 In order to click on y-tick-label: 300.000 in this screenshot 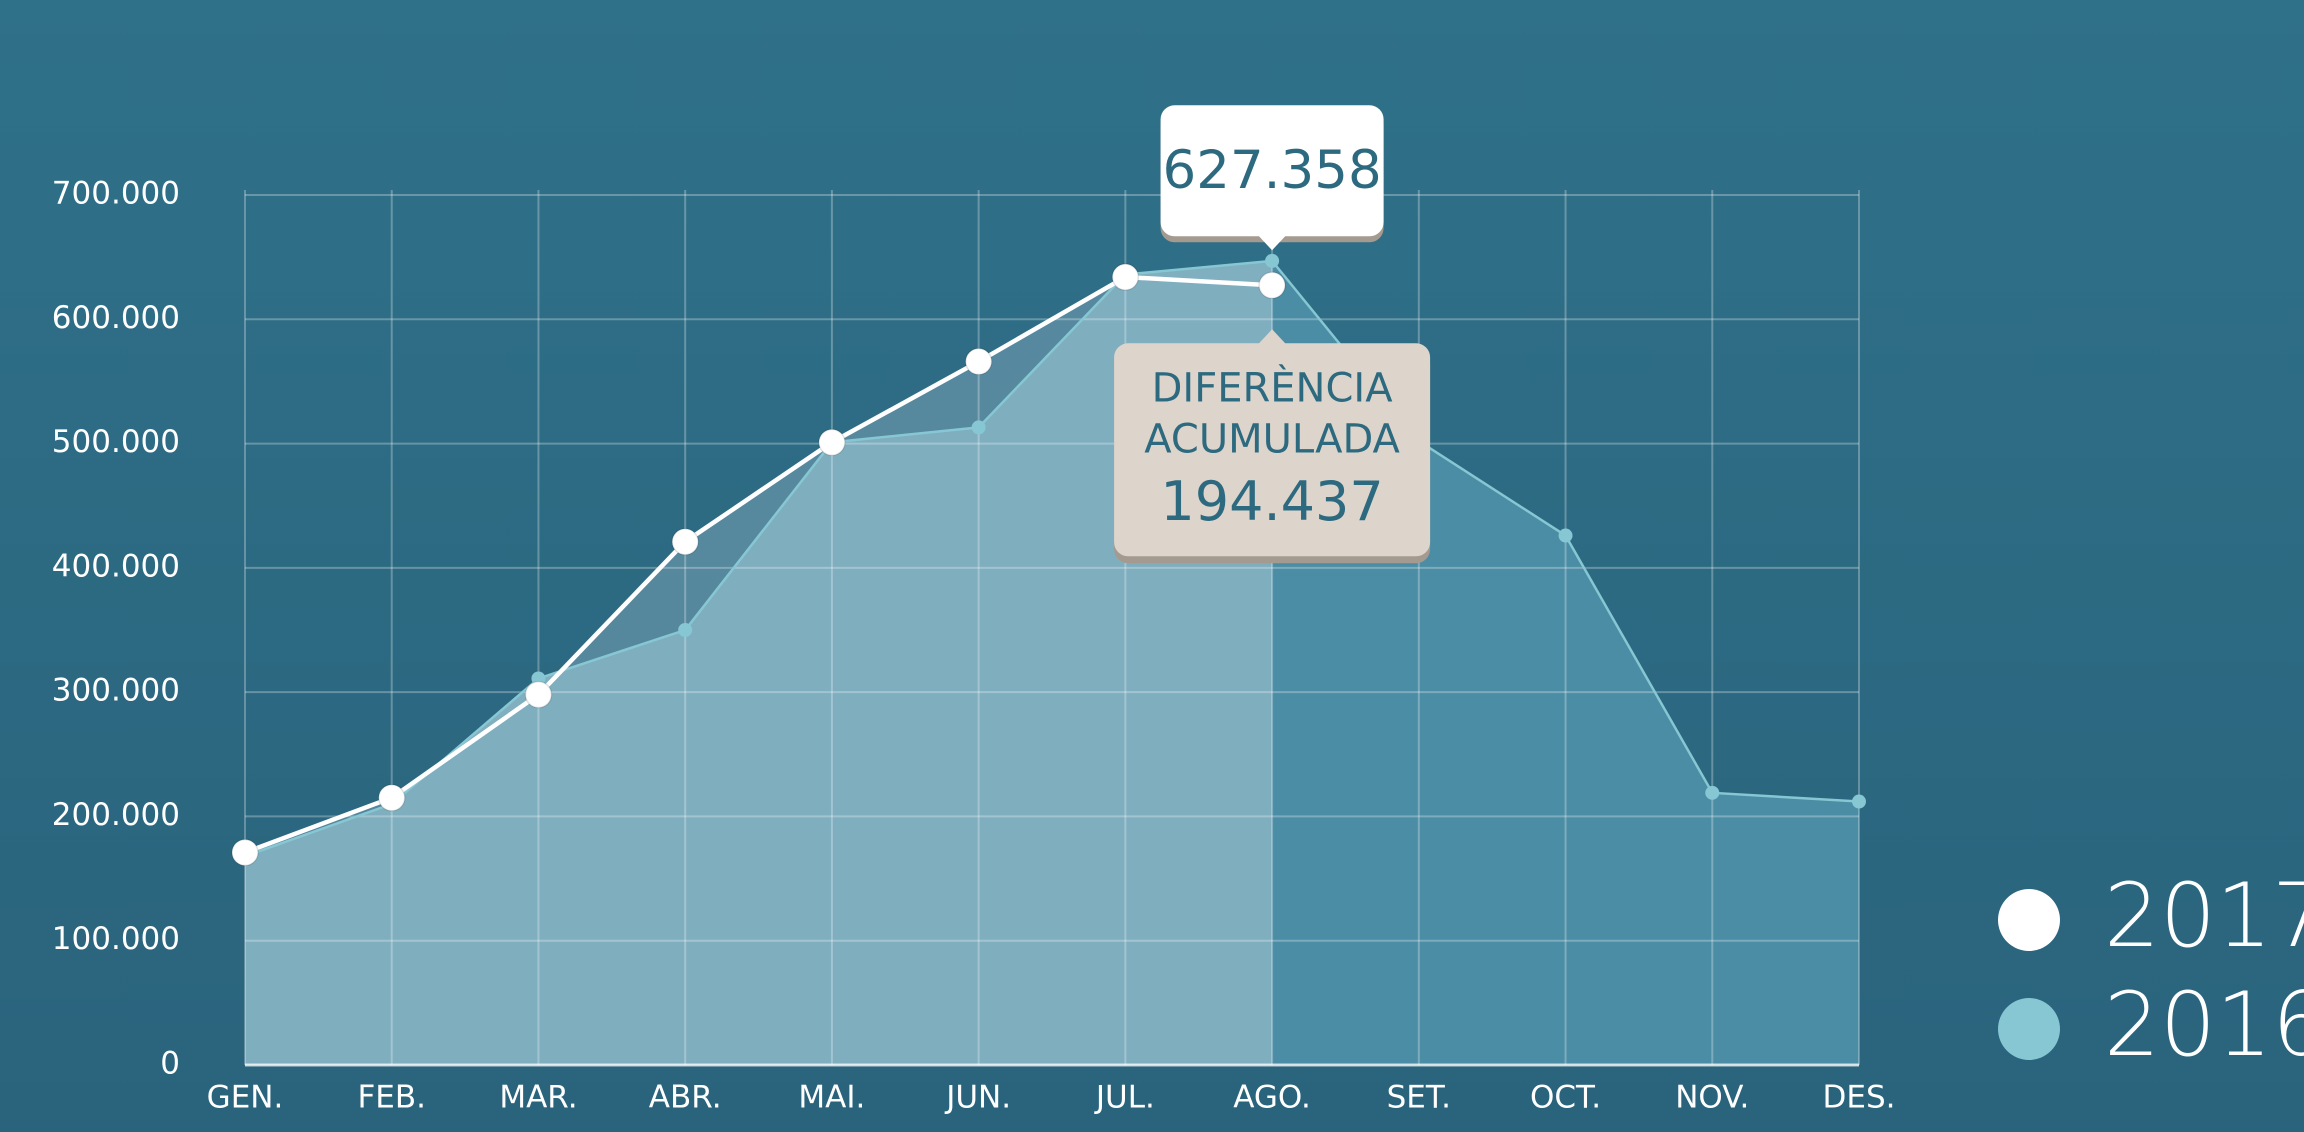, I will do `click(116, 691)`.